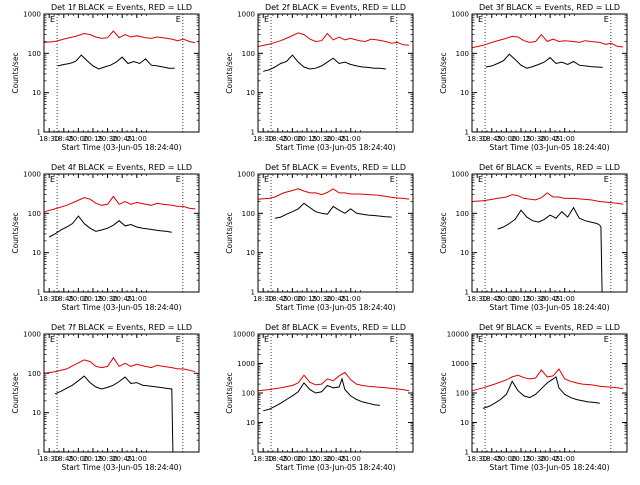 The width and height of the screenshot is (640, 485). Describe the element at coordinates (335, 7) in the screenshot. I see `panel-title: Det 2f BLACK = Events, RED = LLD` at that location.